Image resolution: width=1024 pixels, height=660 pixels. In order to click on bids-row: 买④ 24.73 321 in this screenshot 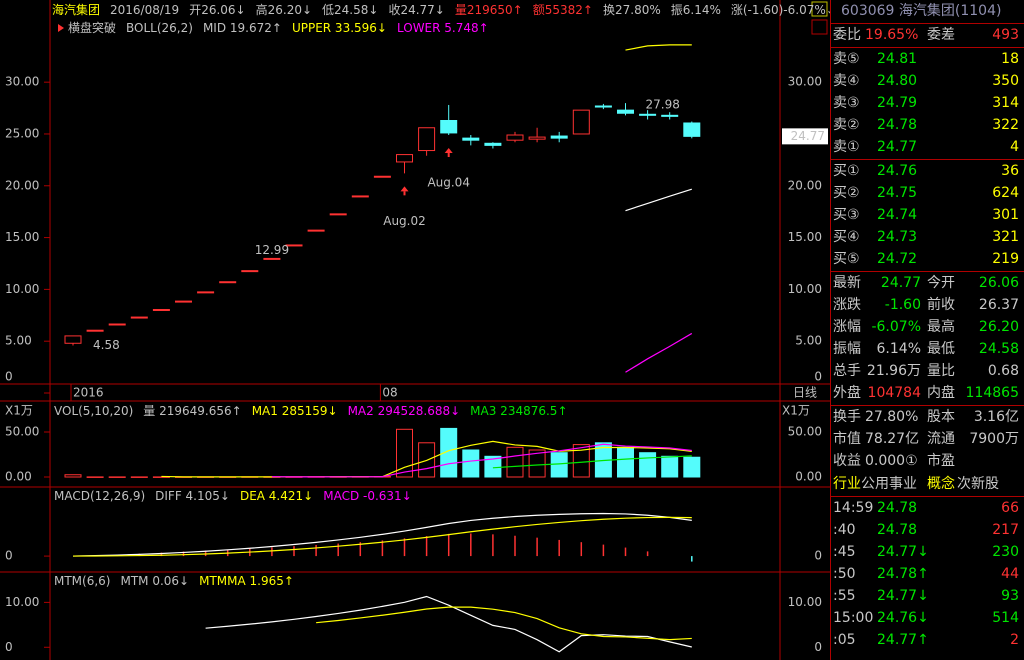, I will do `click(927, 237)`.